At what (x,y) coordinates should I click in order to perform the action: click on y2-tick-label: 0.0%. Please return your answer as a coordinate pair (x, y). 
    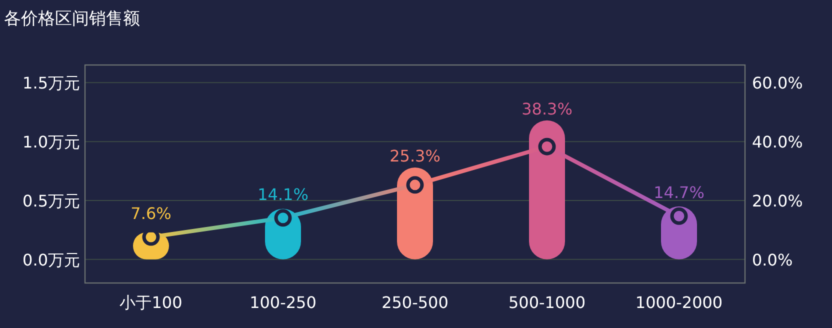
    Looking at the image, I should click on (772, 260).